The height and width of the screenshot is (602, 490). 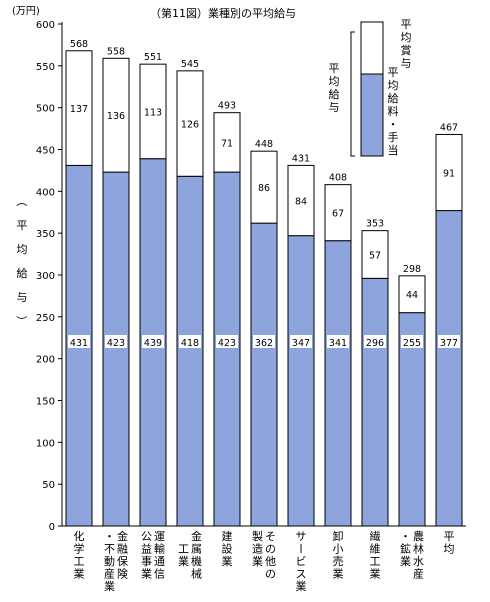 What do you see at coordinates (301, 158) in the screenshot?
I see `bar-total-label: 431` at bounding box center [301, 158].